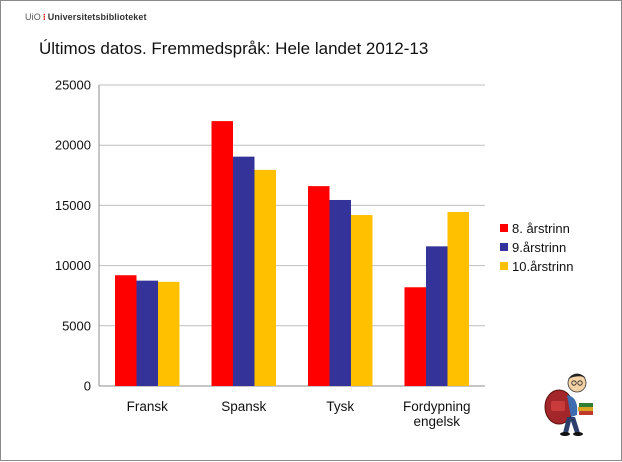 The width and height of the screenshot is (622, 462). Describe the element at coordinates (73, 145) in the screenshot. I see `y-tick-label: 20000` at that location.